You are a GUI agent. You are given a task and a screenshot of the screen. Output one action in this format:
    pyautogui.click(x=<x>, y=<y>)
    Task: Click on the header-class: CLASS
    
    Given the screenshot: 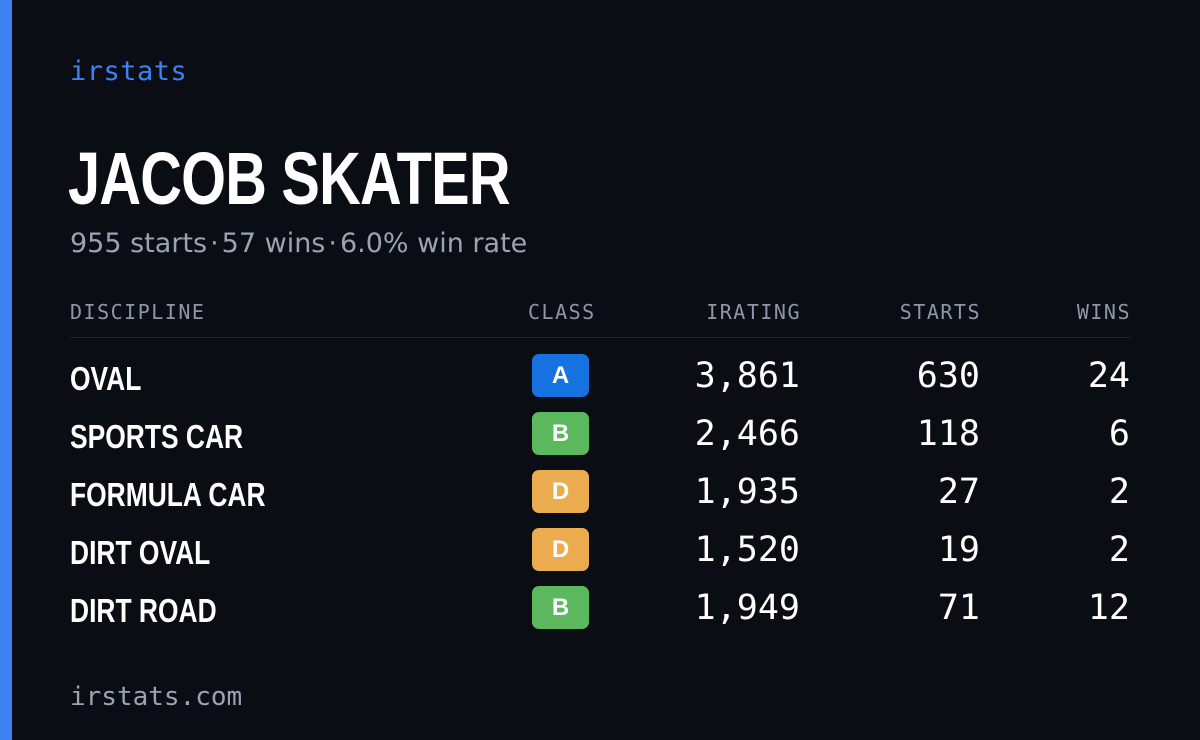 What is the action you would take?
    pyautogui.click(x=562, y=312)
    